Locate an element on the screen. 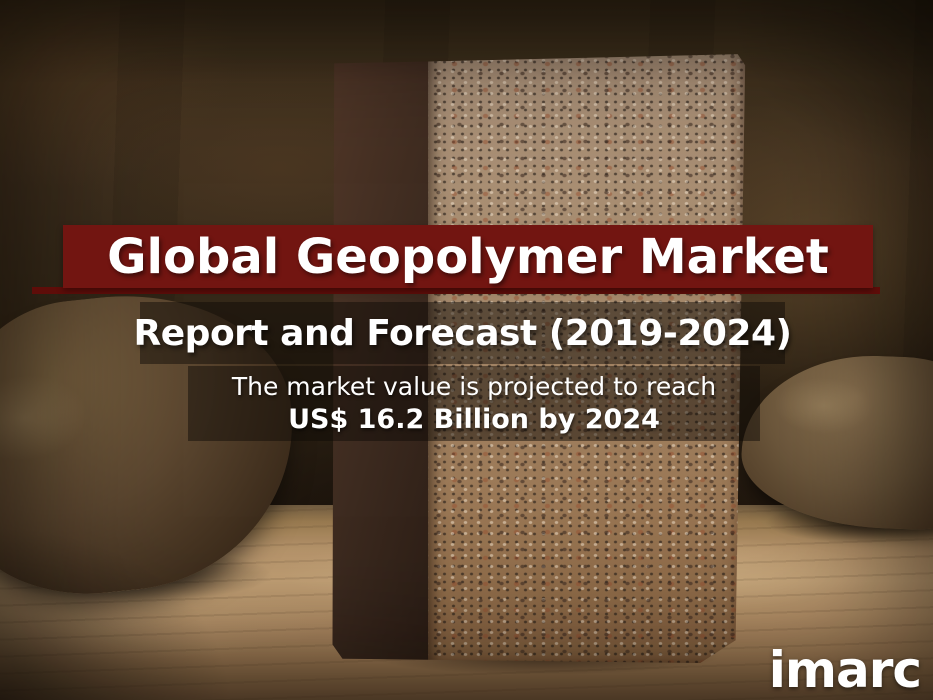 The height and width of the screenshot is (700, 933). report-title: Global Geopolymer Market is located at coordinates (468, 256).